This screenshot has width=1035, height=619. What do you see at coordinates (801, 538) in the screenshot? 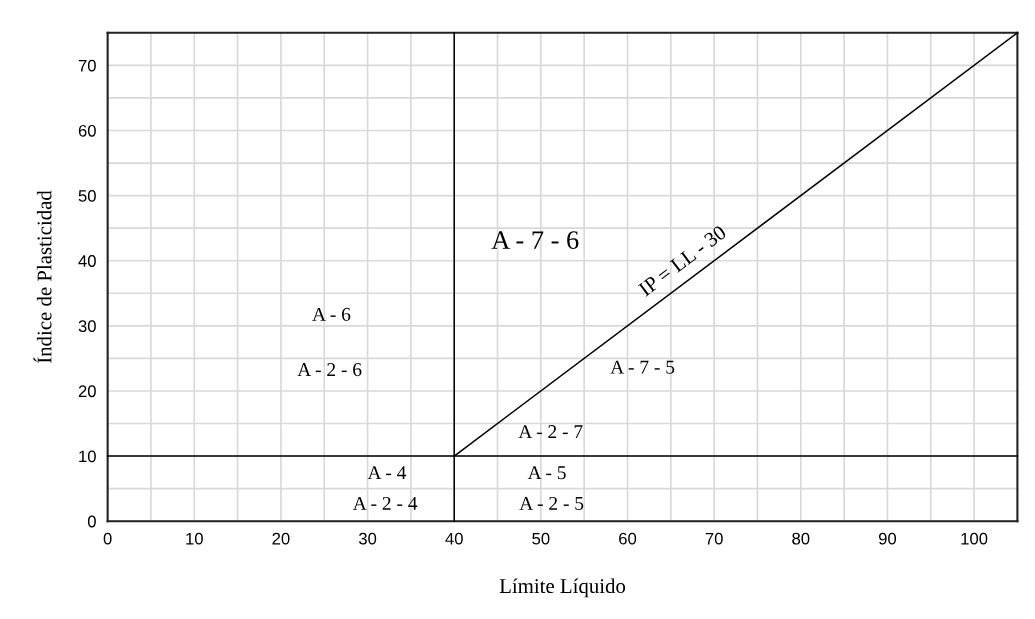
I see `x-tick-label: 80` at bounding box center [801, 538].